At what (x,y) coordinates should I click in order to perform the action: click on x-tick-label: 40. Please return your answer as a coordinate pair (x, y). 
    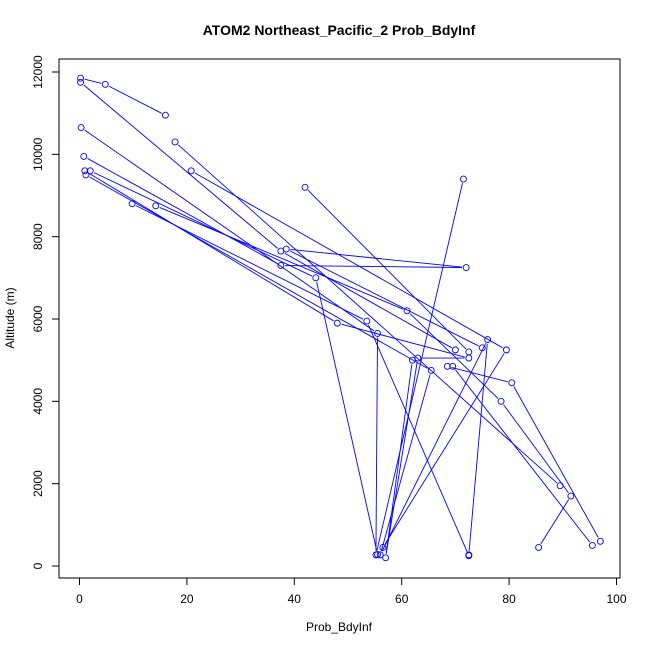
    Looking at the image, I should click on (295, 599).